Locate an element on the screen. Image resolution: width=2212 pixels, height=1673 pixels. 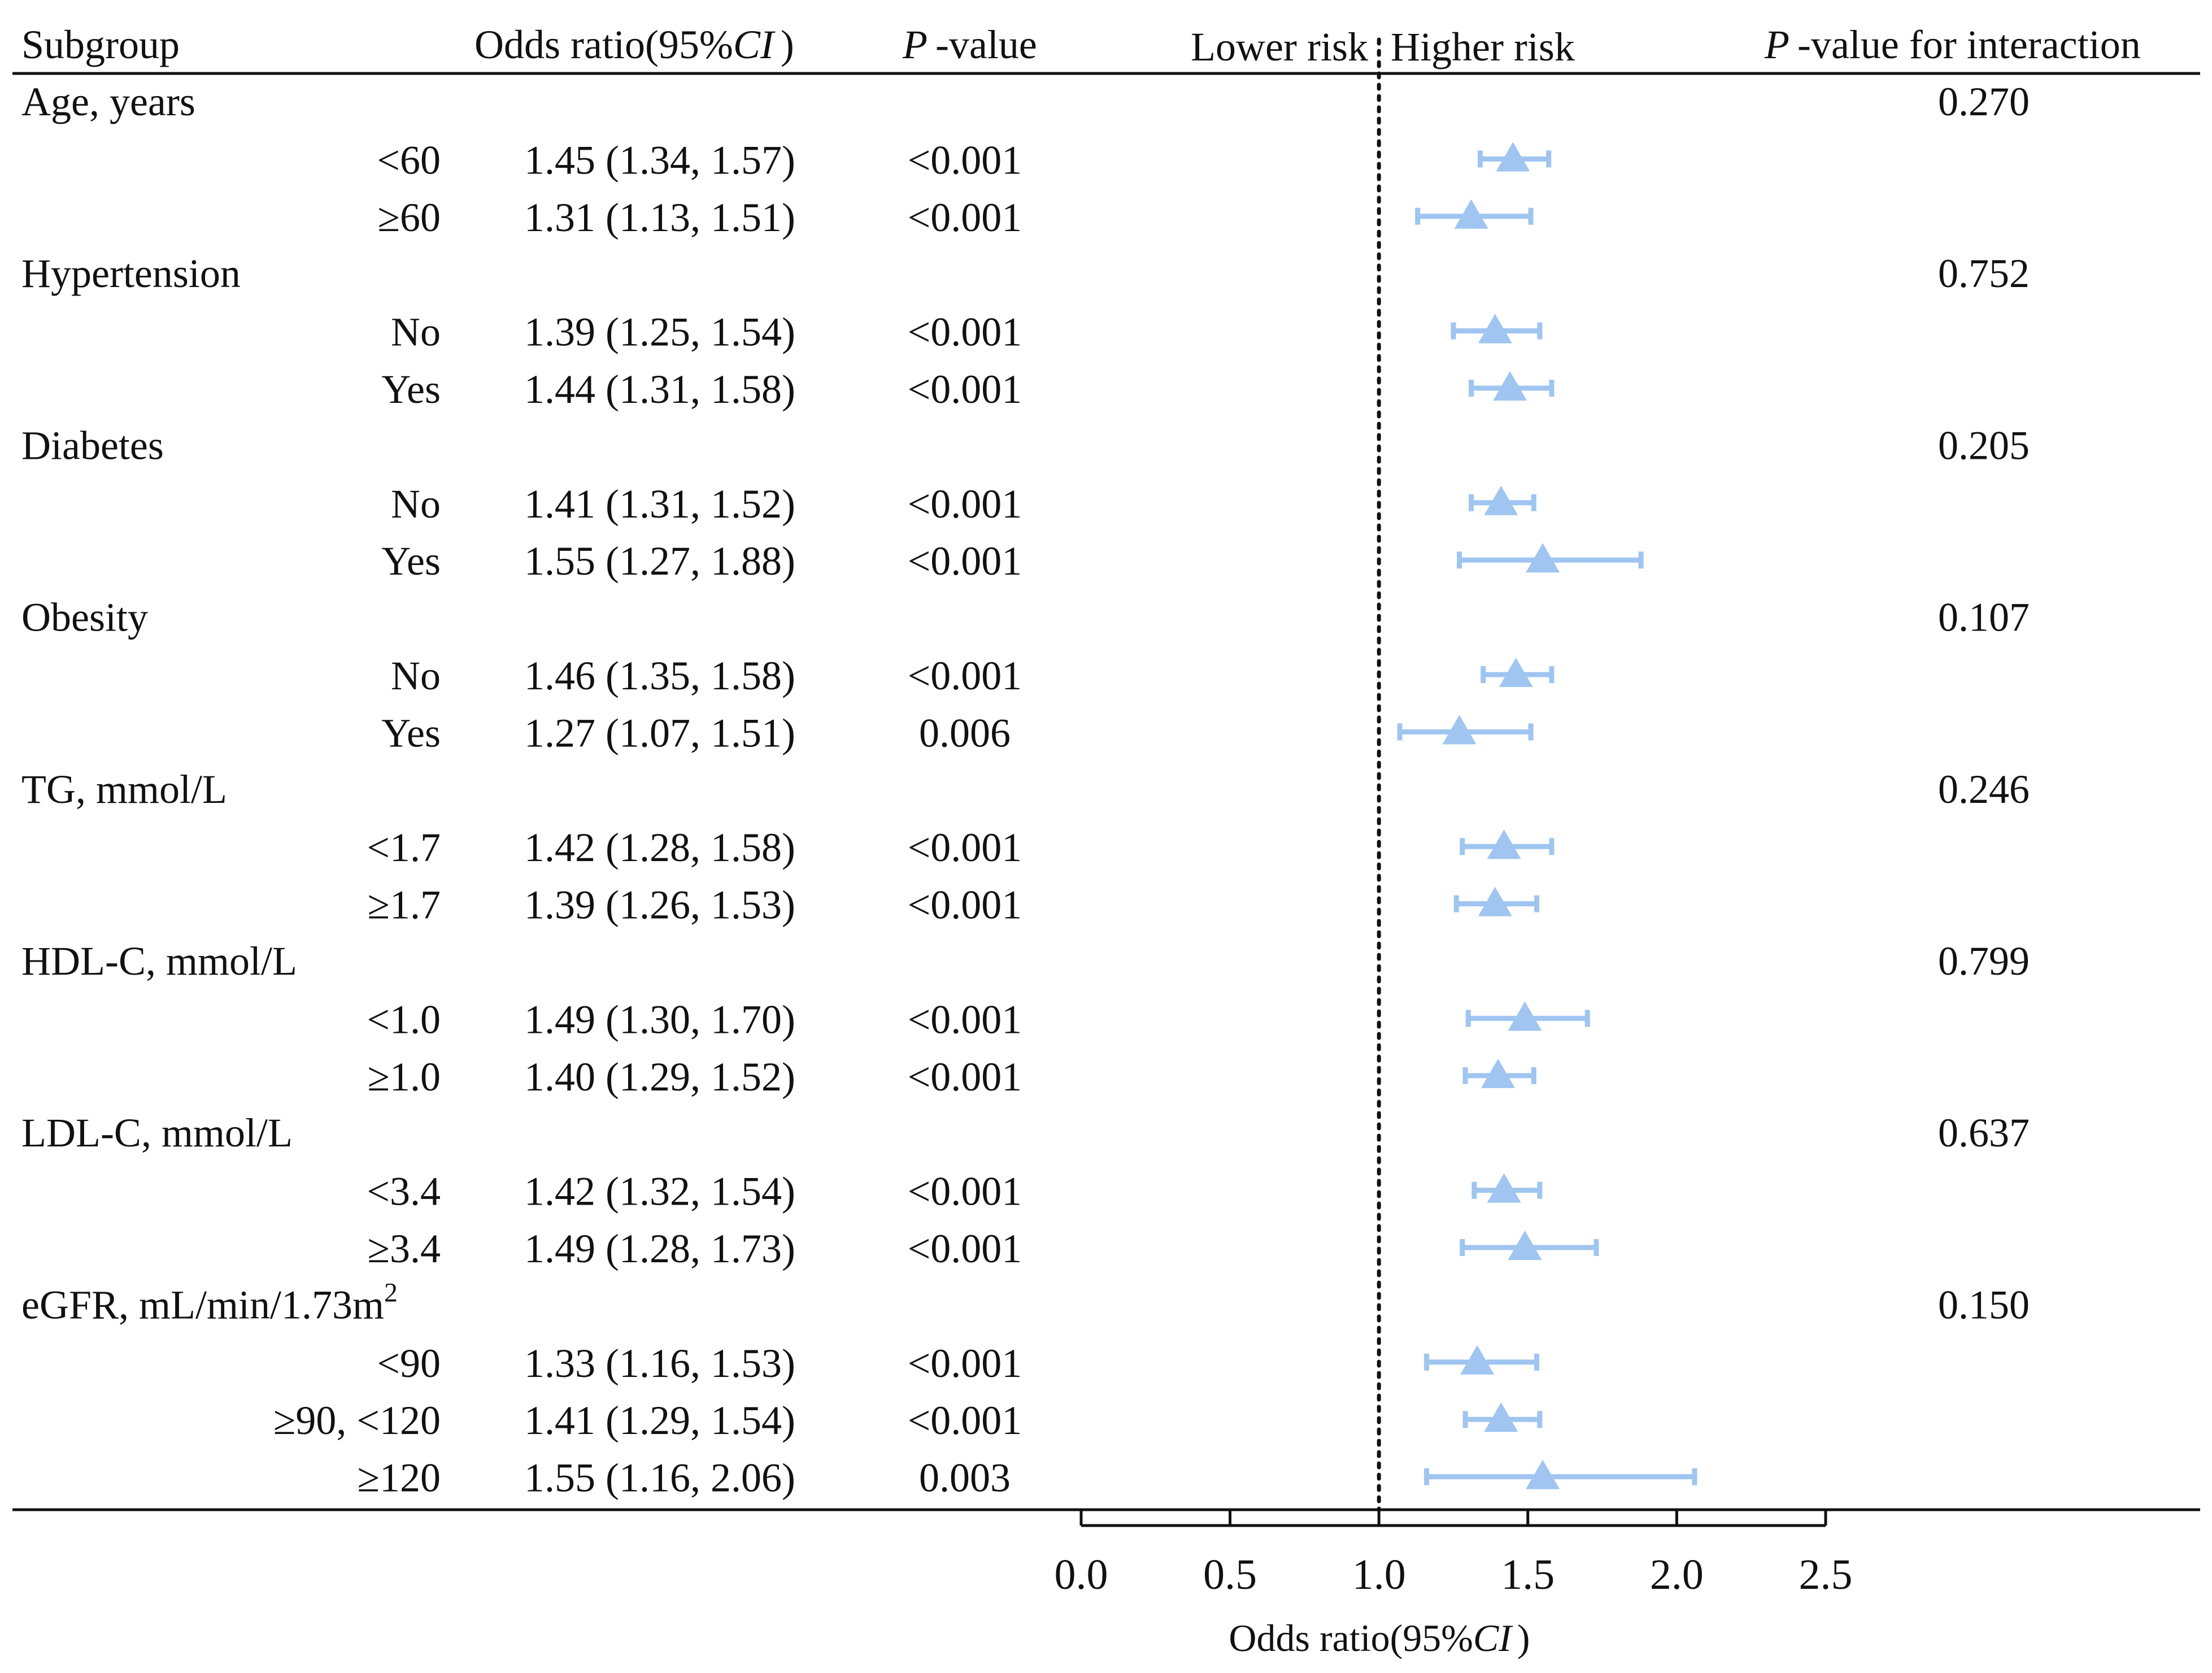
group-label: eGFR, mL/min/1.73m2 is located at coordinates (210, 1302).